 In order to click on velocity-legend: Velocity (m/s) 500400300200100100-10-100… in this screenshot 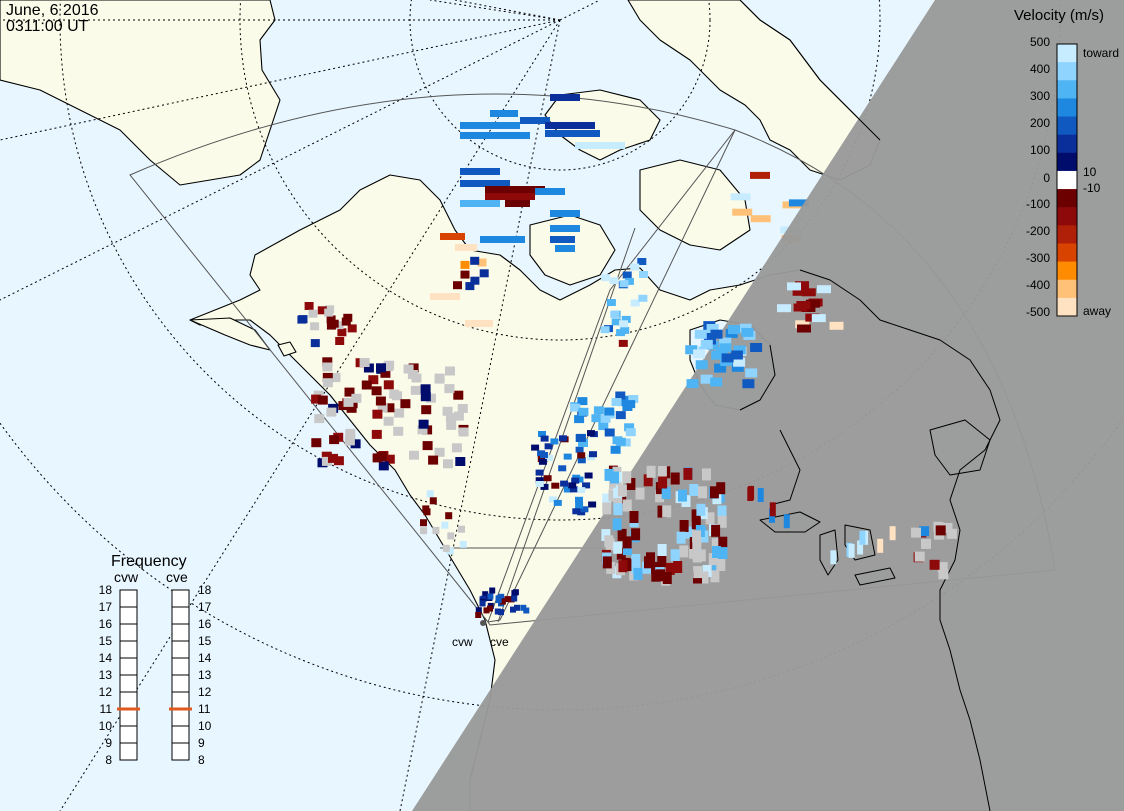, I will do `click(1066, 163)`.